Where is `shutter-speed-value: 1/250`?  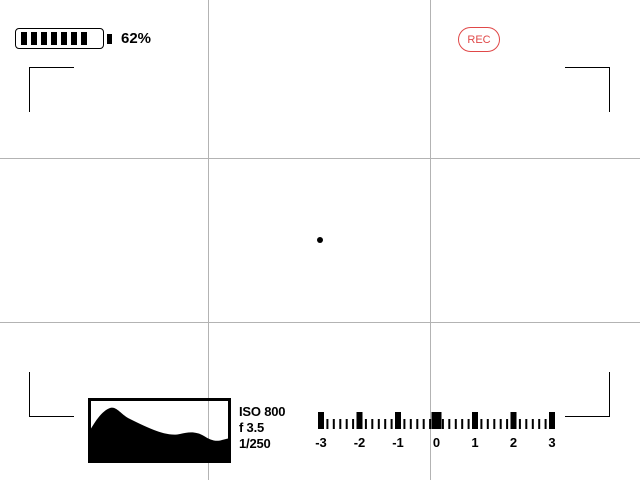
shutter-speed-value: 1/250 is located at coordinates (255, 443).